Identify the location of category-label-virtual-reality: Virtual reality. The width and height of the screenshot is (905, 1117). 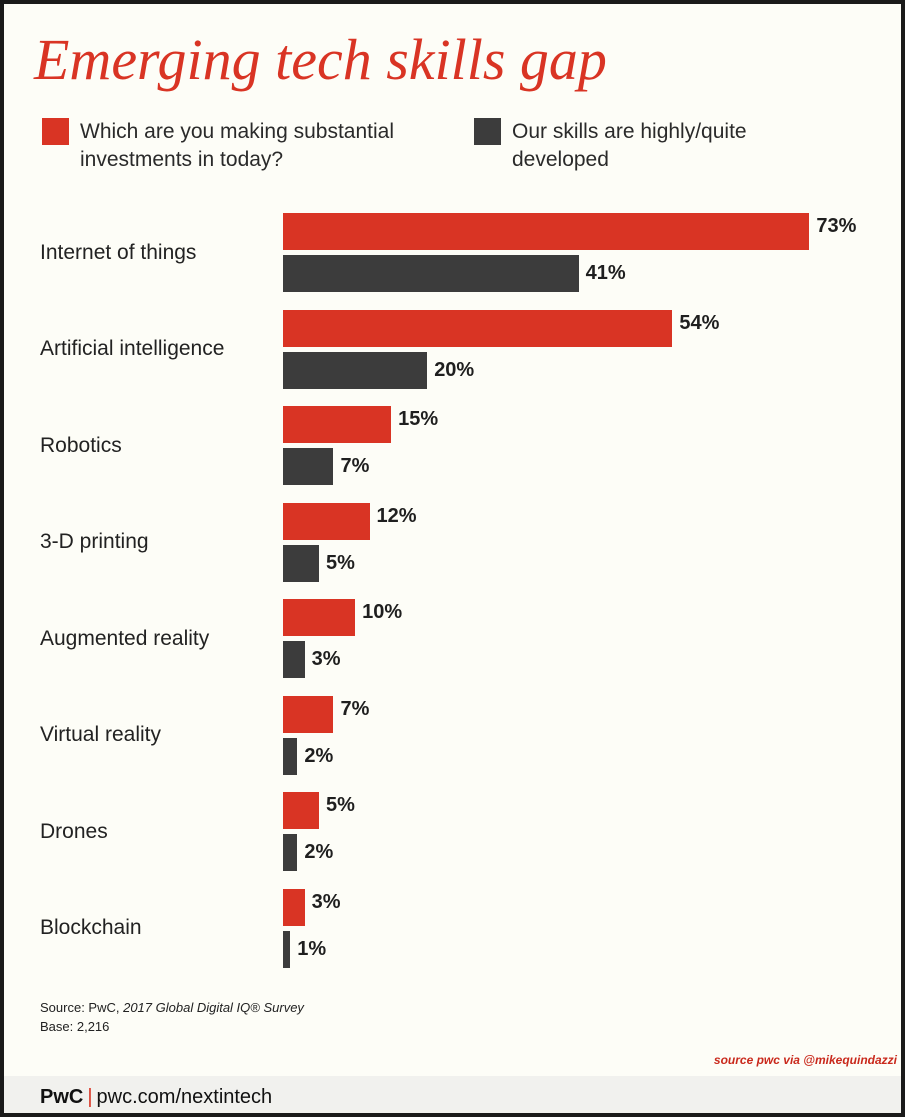
(100, 734).